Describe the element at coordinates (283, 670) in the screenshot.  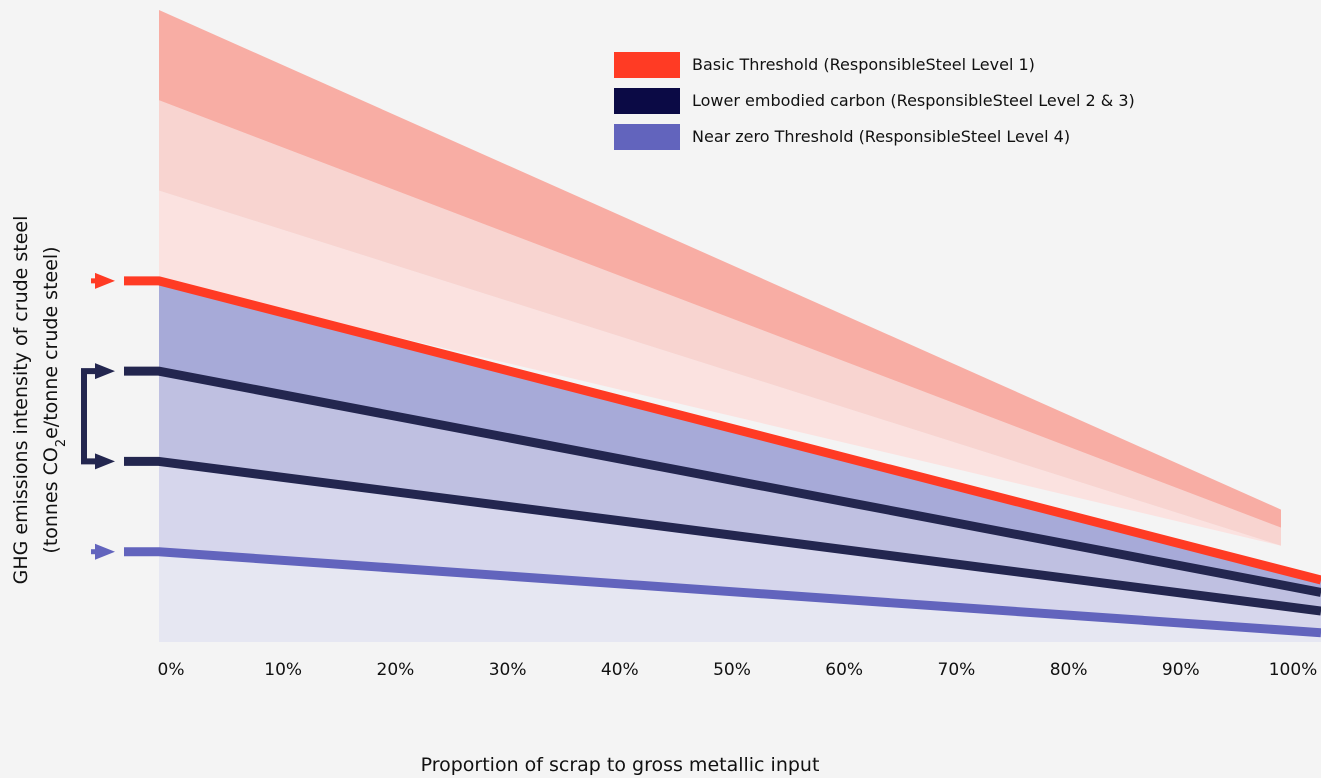
I see `x-tick-label: 10%` at that location.